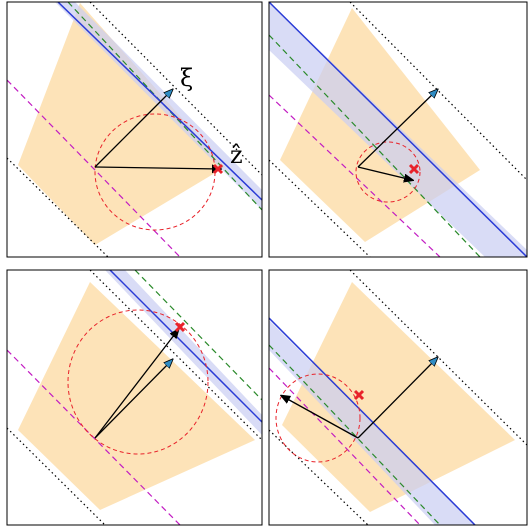  What do you see at coordinates (236, 155) in the screenshot?
I see `zhat-label: ẑ` at bounding box center [236, 155].